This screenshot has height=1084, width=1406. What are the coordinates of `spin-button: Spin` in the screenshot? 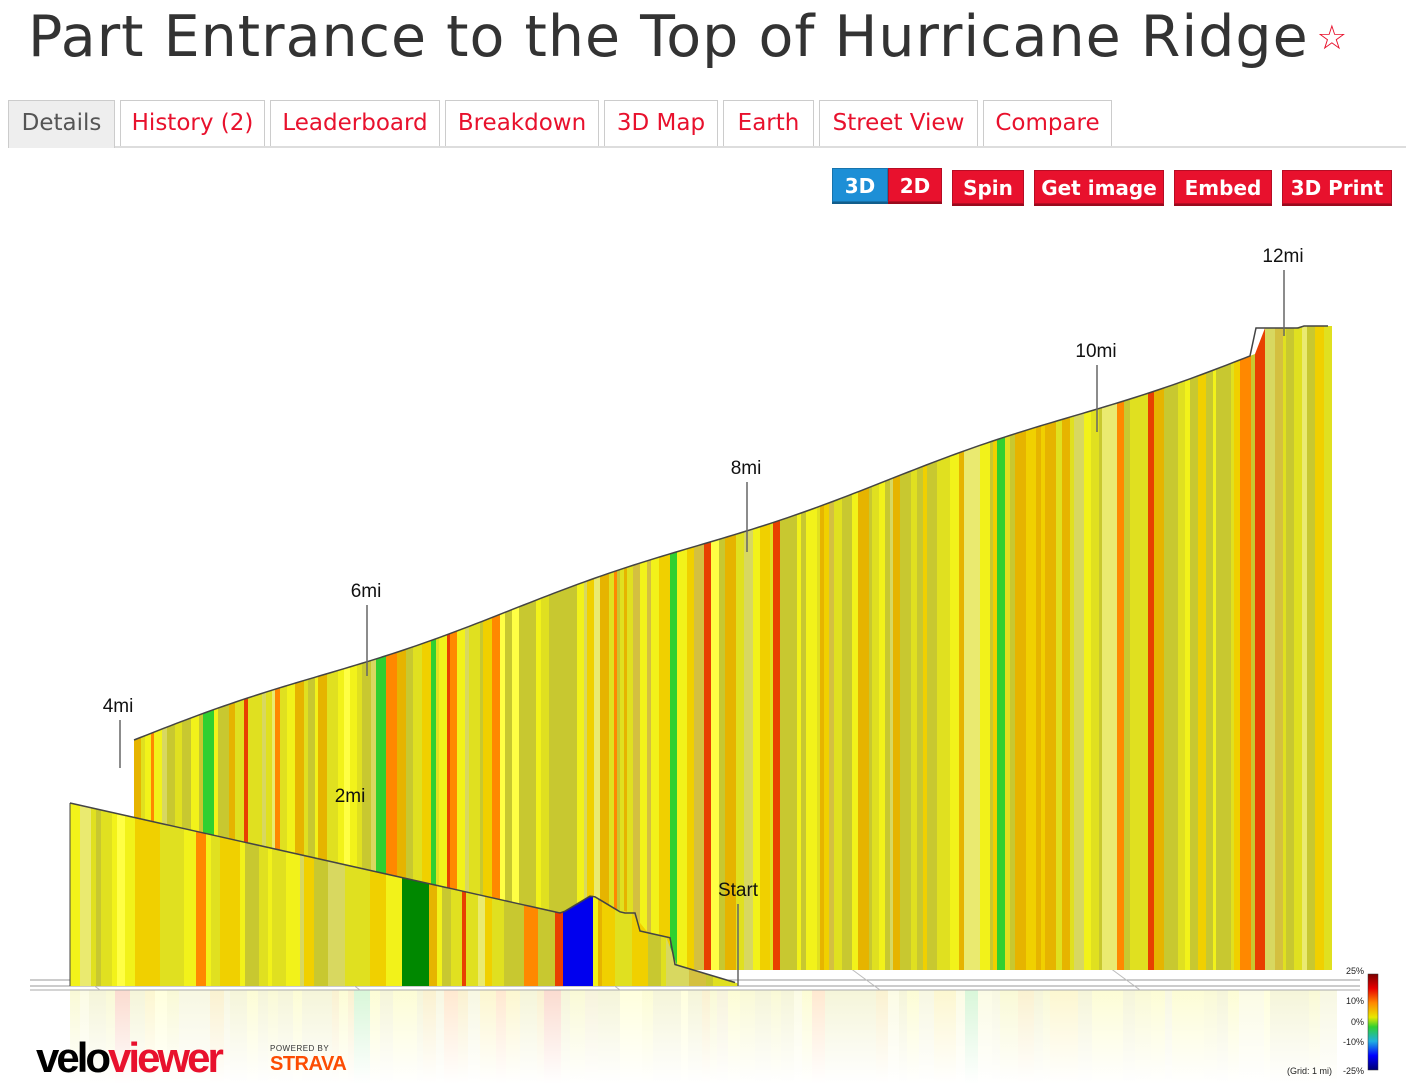 It's located at (988, 187).